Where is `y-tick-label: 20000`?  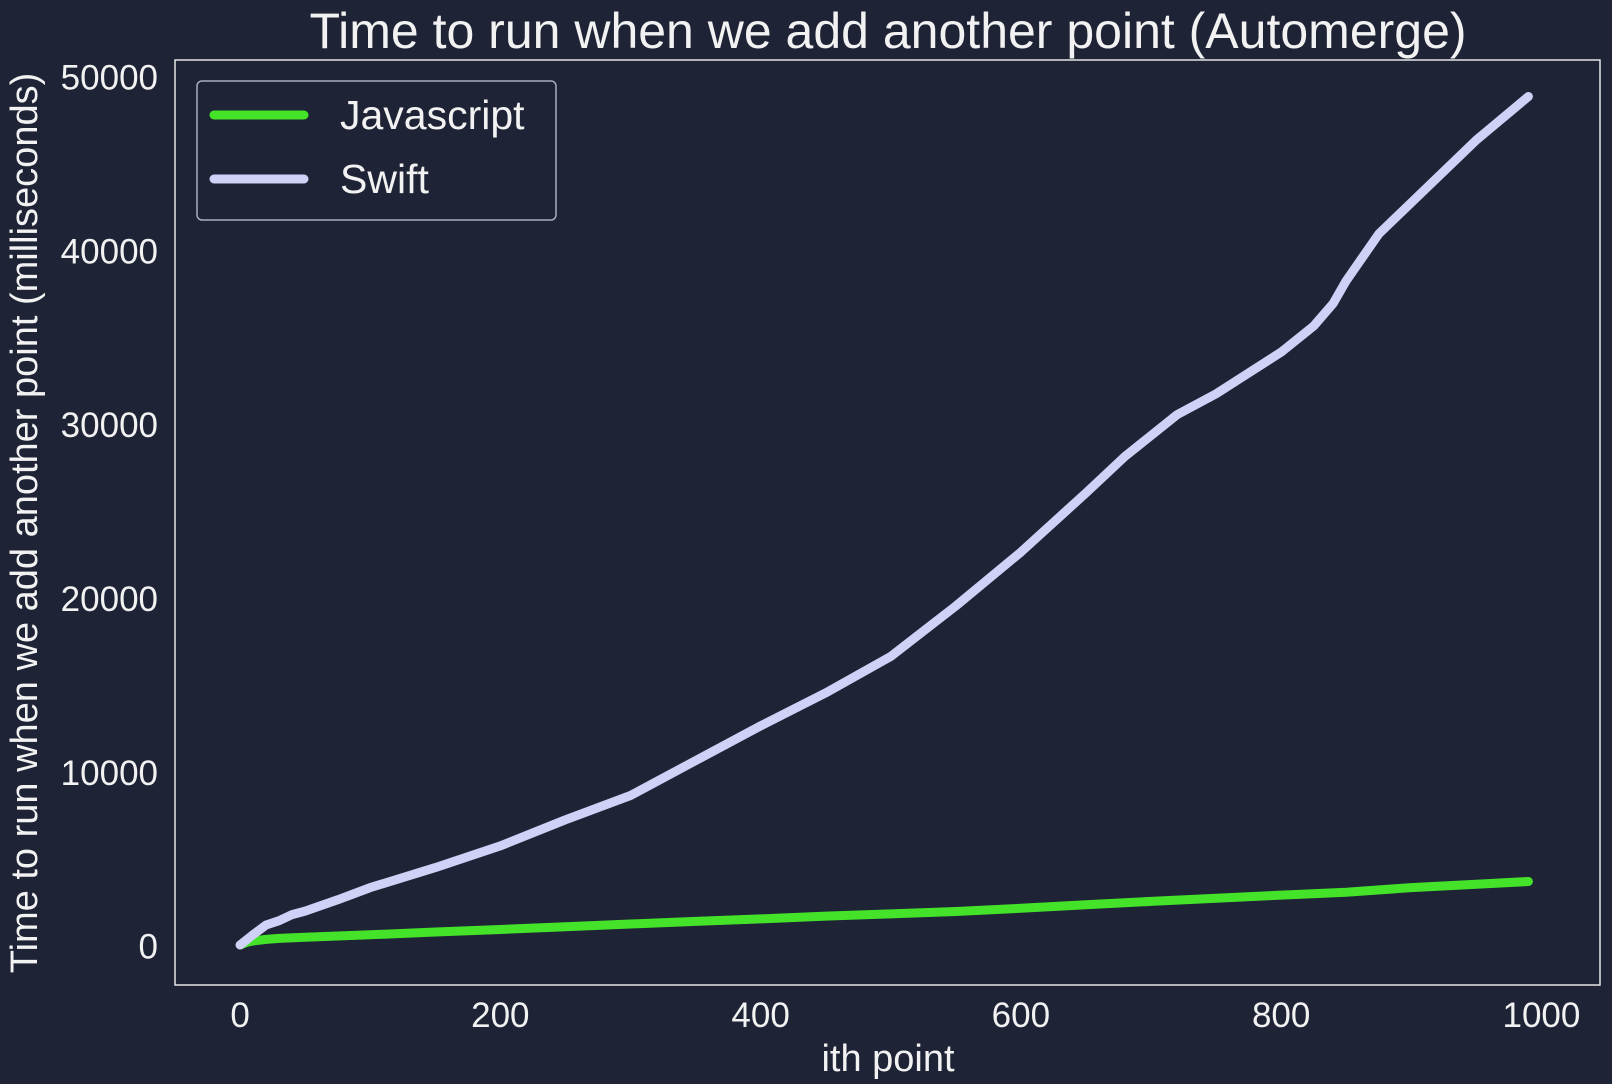
y-tick-label: 20000 is located at coordinates (109, 599).